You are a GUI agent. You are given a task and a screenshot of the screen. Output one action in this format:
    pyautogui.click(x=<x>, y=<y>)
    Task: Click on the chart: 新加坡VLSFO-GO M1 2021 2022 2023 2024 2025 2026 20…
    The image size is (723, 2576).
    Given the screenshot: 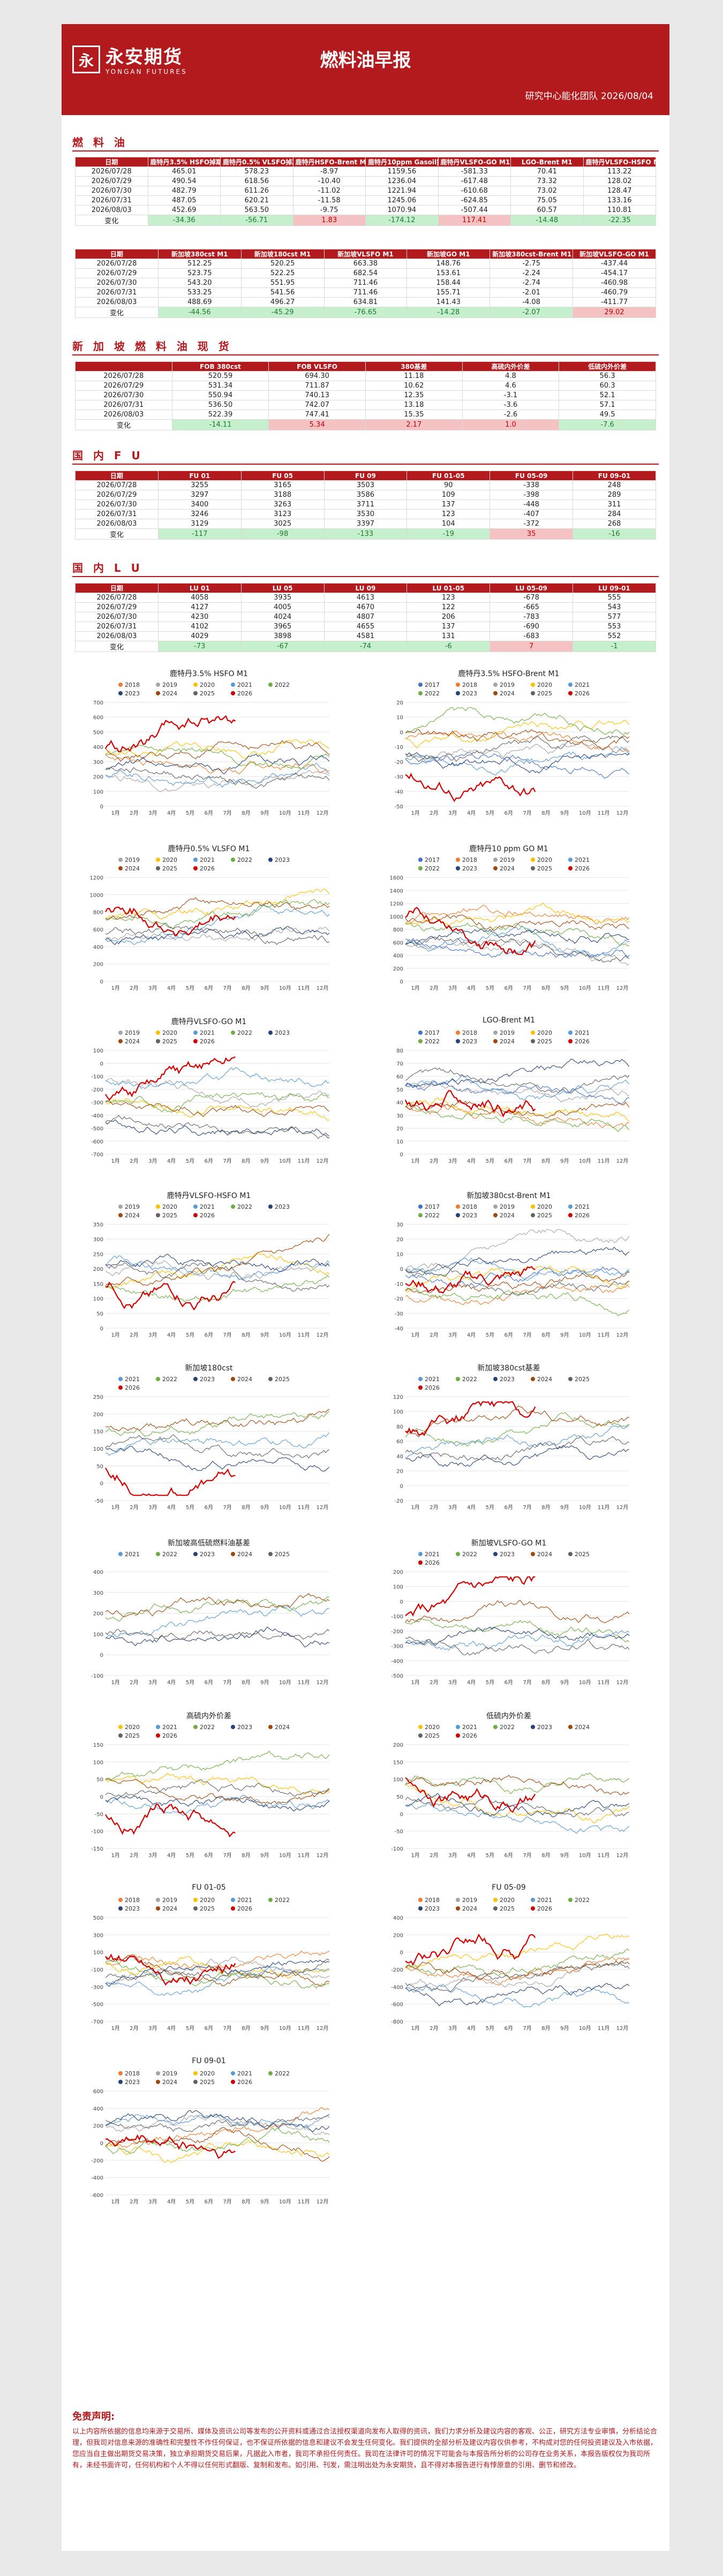 What is the action you would take?
    pyautogui.click(x=509, y=1617)
    